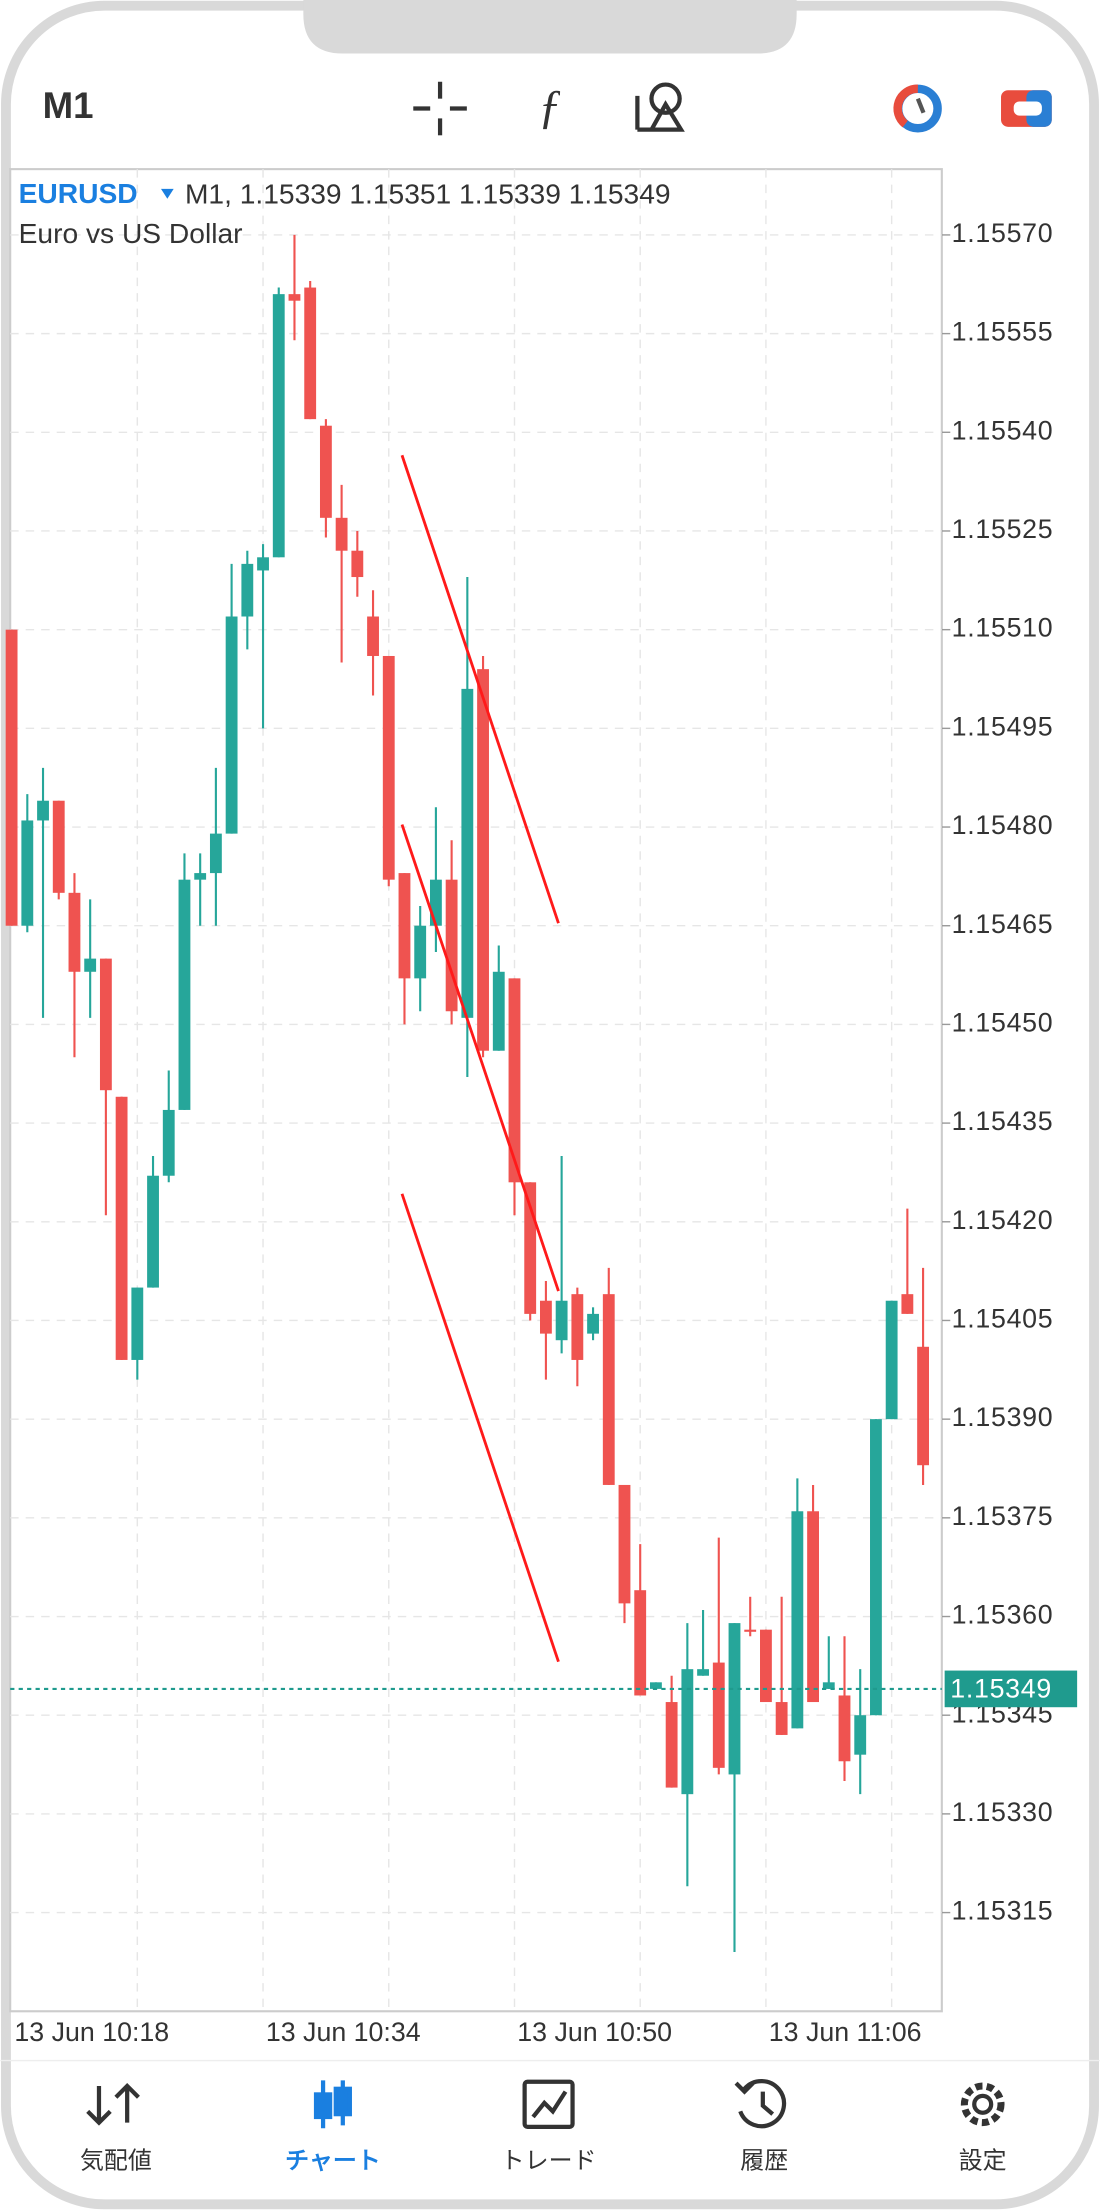 The height and width of the screenshot is (2210, 1100). What do you see at coordinates (428, 193) in the screenshot?
I see `ohlc-info: M1, 1.15339 1.15351 1.15339 1.15349` at bounding box center [428, 193].